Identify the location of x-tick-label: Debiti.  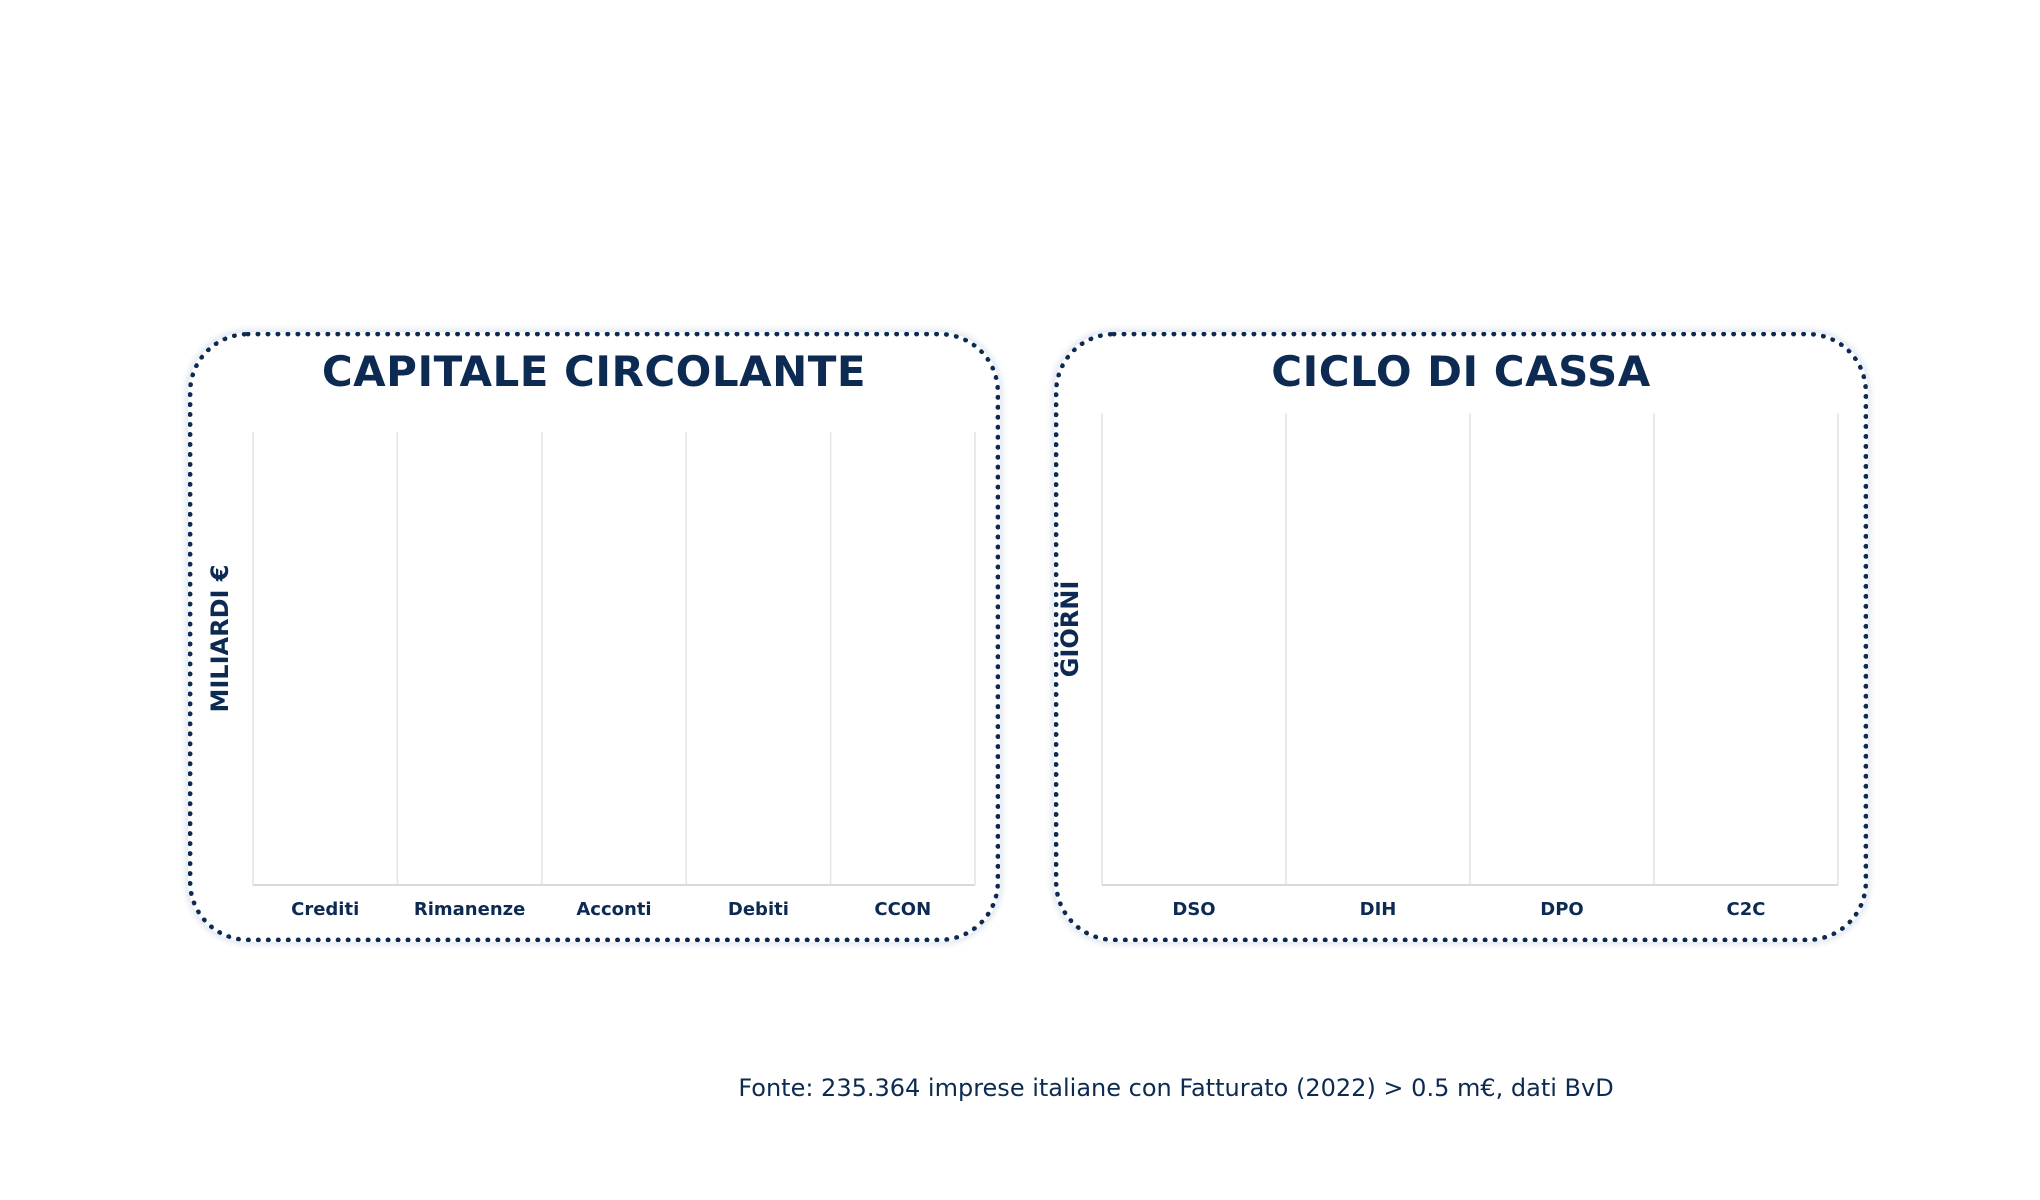
(758, 909).